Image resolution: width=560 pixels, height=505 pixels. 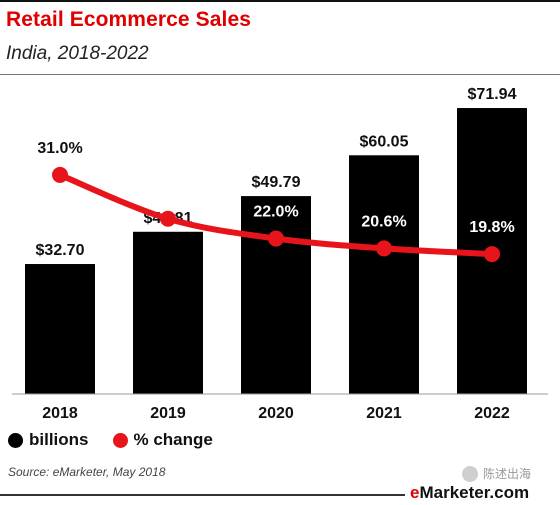 I want to click on legend-label-billions: billions, so click(x=59, y=439).